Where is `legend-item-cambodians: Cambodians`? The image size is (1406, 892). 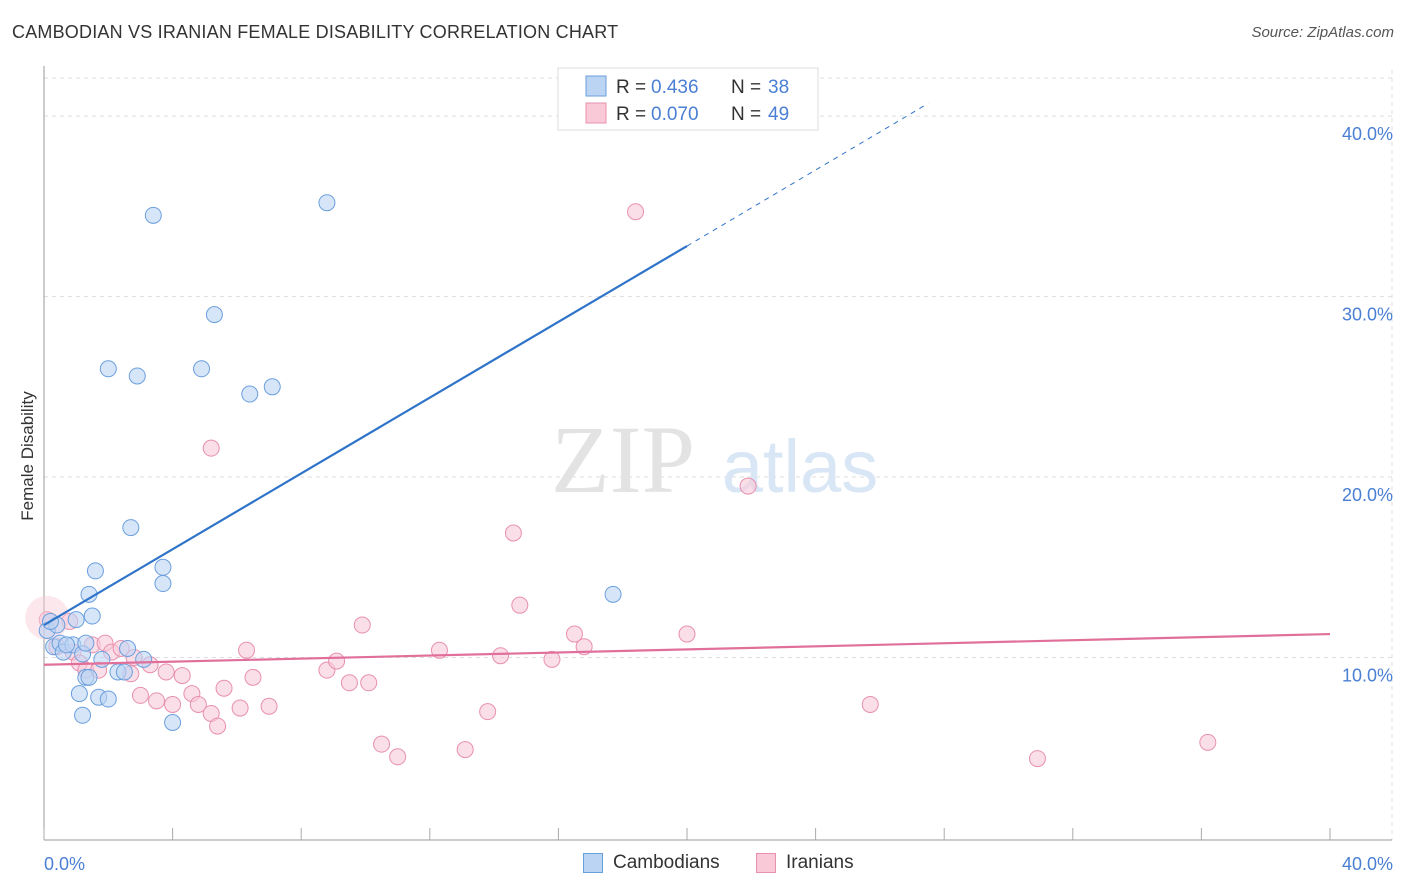
legend-item-cambodians: Cambodians is located at coordinates (651, 863).